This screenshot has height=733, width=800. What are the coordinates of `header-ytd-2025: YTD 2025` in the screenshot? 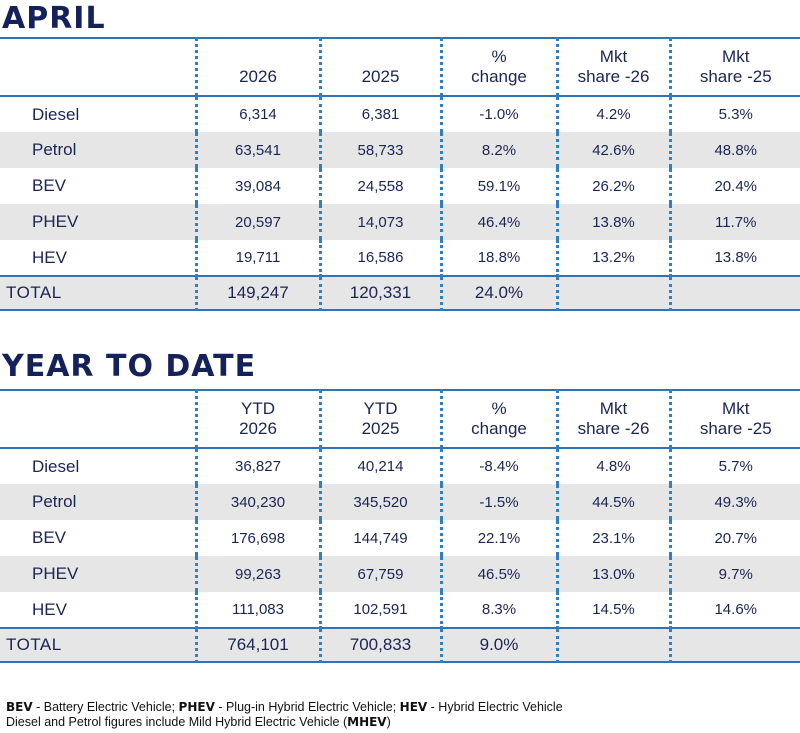 It's located at (379, 419).